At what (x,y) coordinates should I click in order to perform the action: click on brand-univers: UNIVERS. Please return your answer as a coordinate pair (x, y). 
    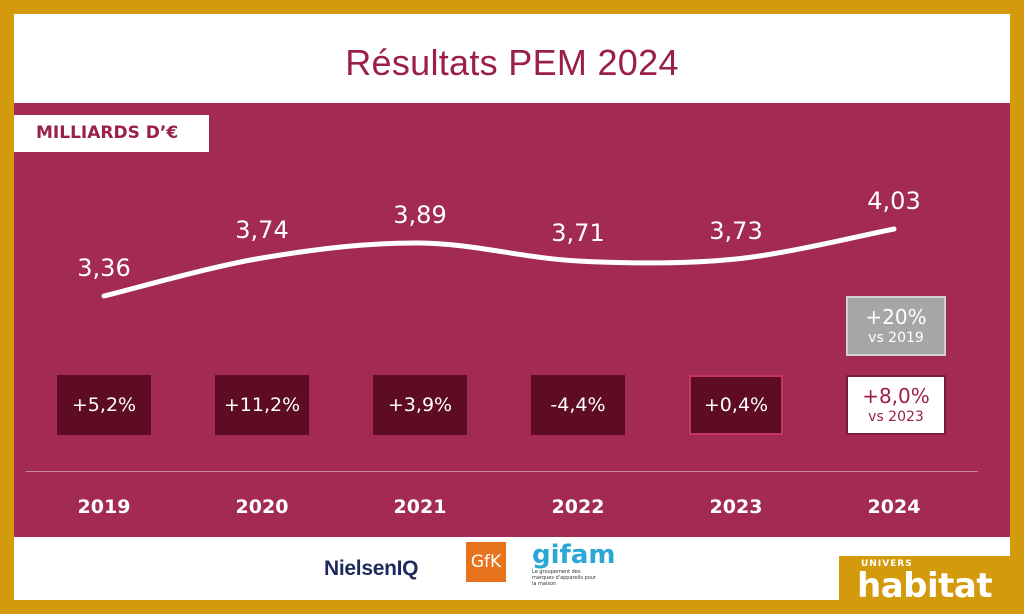
    Looking at the image, I should click on (887, 564).